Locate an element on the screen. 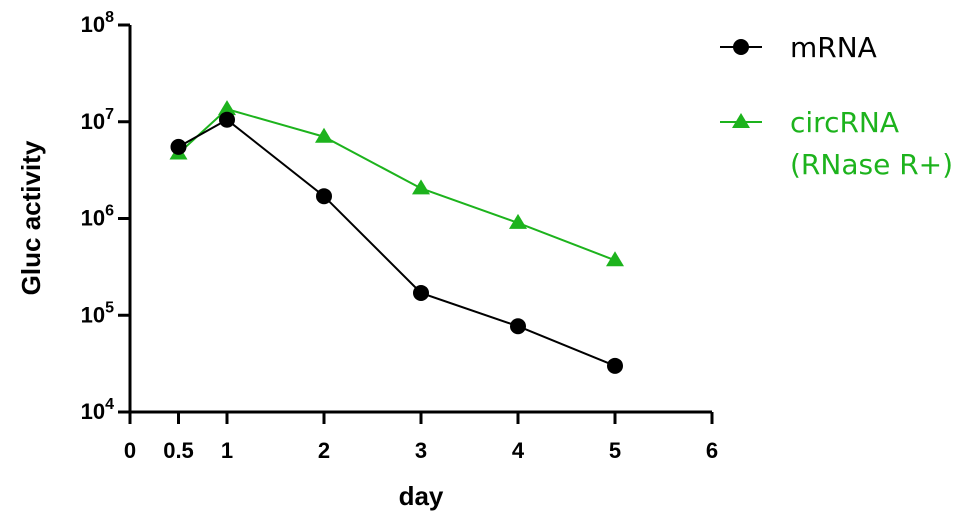  legend-item-mrna: mRNA is located at coordinates (798, 47).